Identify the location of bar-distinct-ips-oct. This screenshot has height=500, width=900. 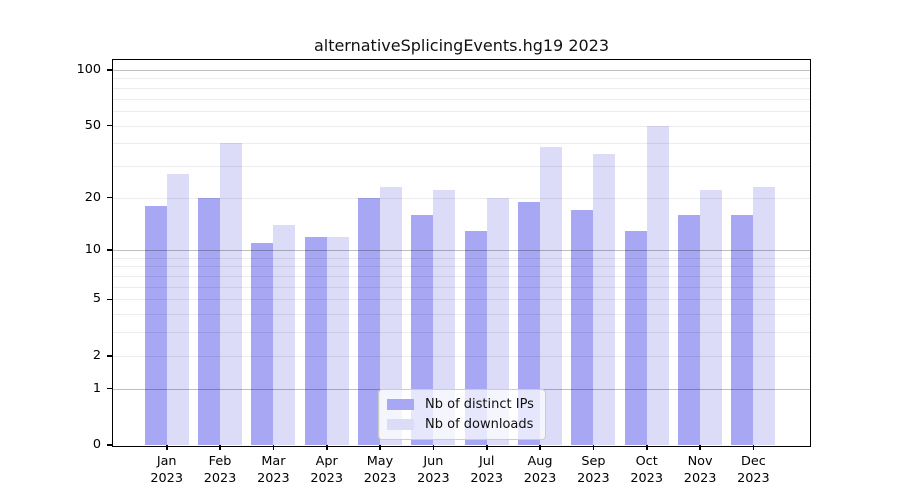
(635, 337).